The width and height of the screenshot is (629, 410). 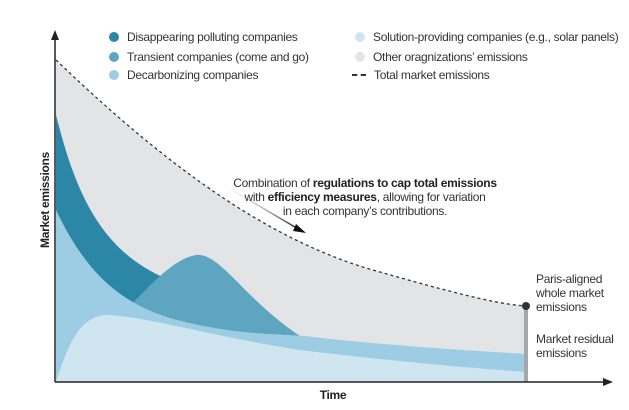 I want to click on x-axis-label: Time, so click(x=333, y=395).